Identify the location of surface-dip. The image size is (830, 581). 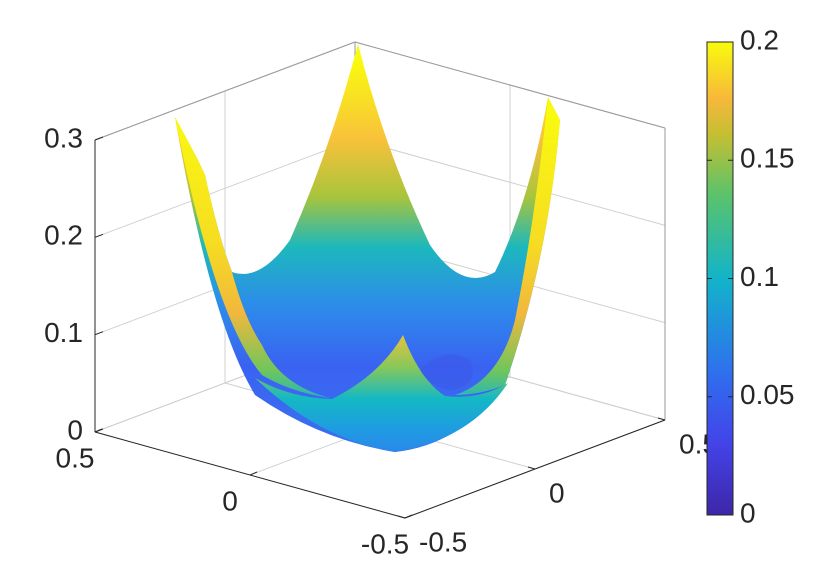
(446, 372).